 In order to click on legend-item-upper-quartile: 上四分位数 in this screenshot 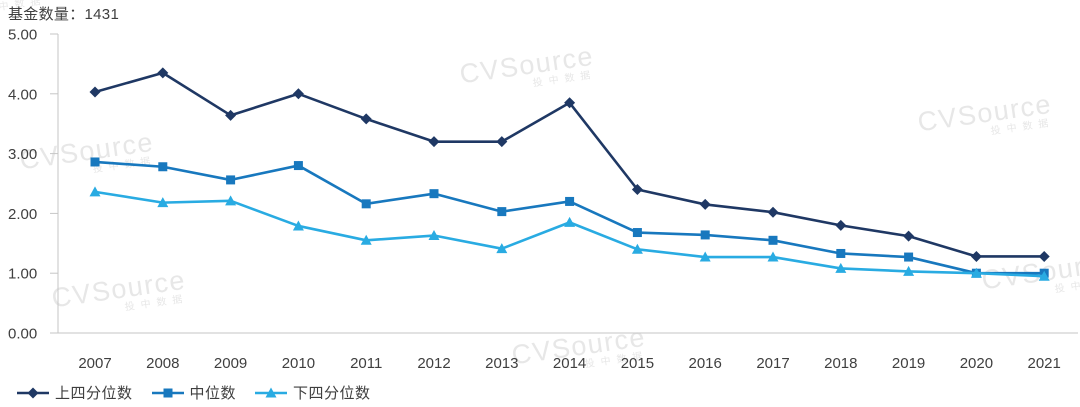, I will do `click(74, 392)`.